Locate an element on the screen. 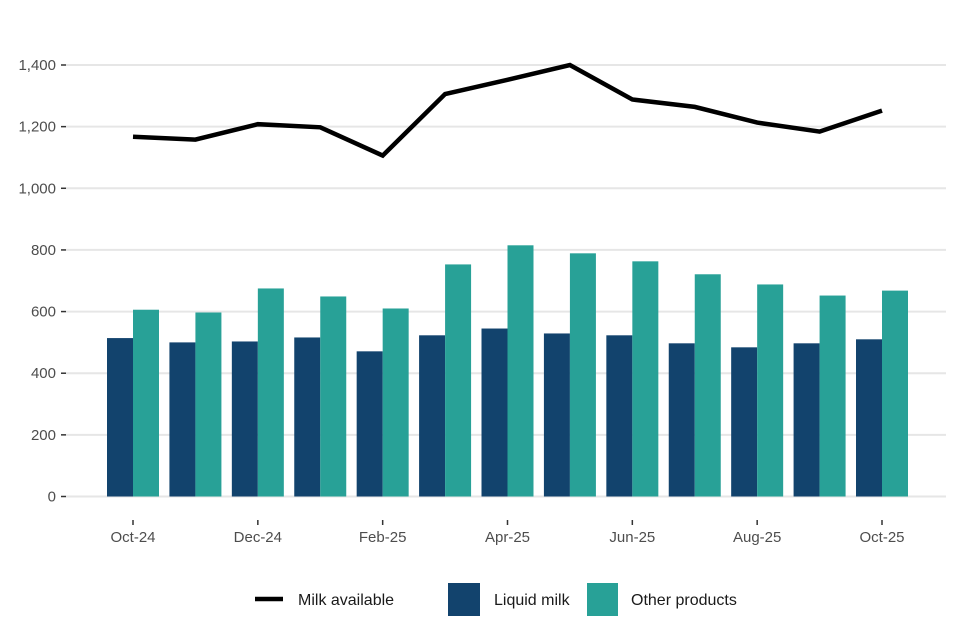 This screenshot has width=960, height=640. x-tick-label: Apr-25 is located at coordinates (507, 537).